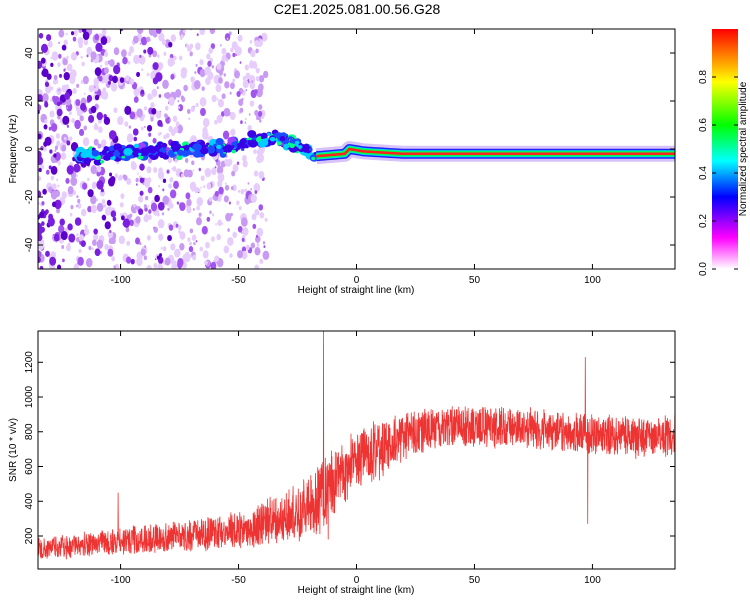 The height and width of the screenshot is (600, 750). Describe the element at coordinates (121, 280) in the screenshot. I see `spectrogram-x-tick-label: -100` at that location.